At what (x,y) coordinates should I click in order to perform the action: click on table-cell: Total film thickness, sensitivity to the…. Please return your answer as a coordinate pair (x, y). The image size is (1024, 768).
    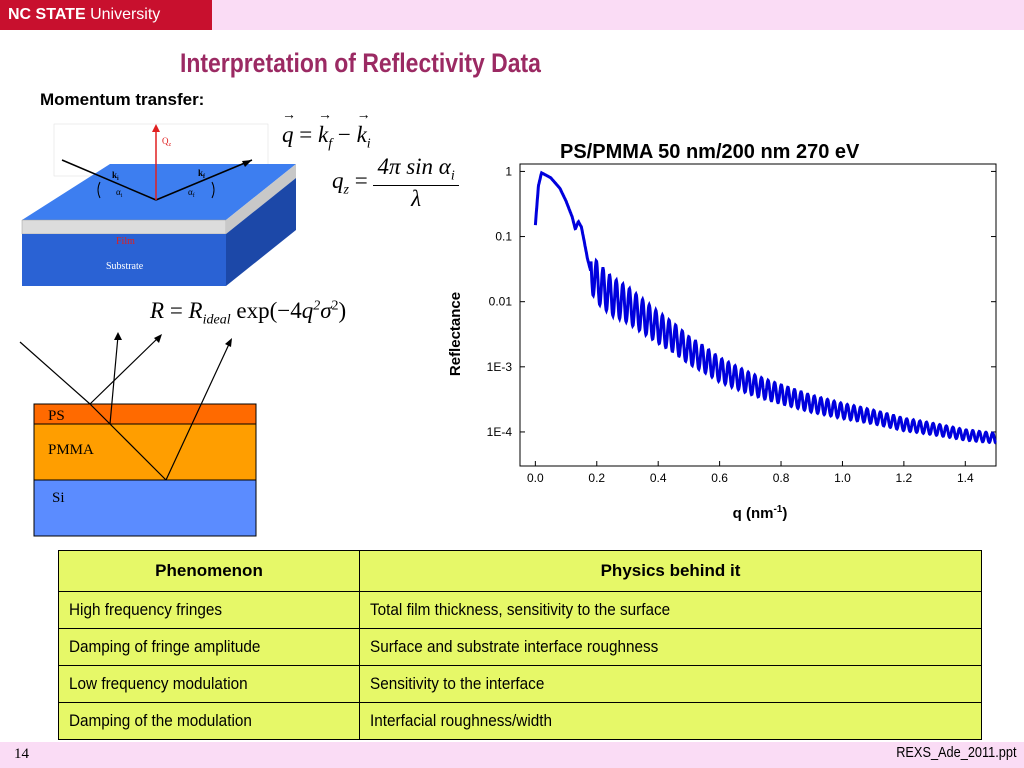
    Looking at the image, I should click on (520, 609).